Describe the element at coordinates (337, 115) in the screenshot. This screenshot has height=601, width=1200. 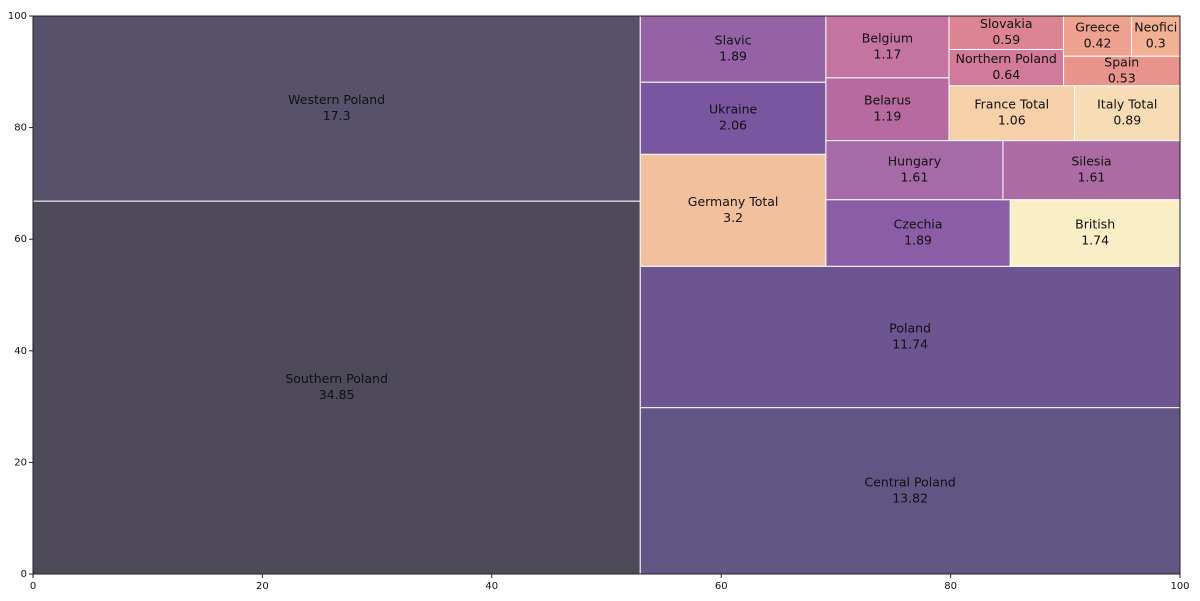
I see `tile-value: 17.3` at that location.